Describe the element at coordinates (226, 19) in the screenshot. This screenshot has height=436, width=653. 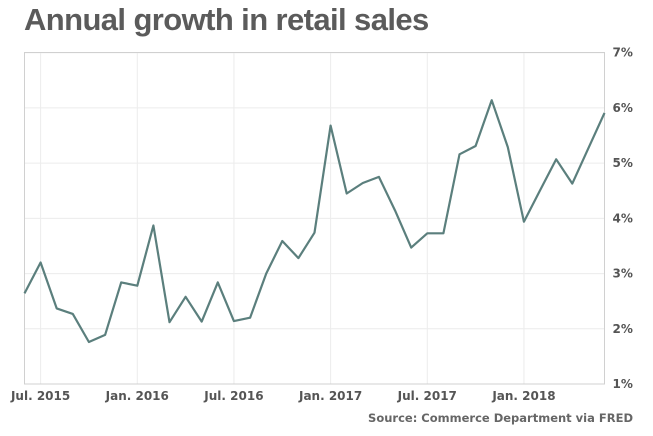
I see `chart-title: Annual growth in retail sales` at that location.